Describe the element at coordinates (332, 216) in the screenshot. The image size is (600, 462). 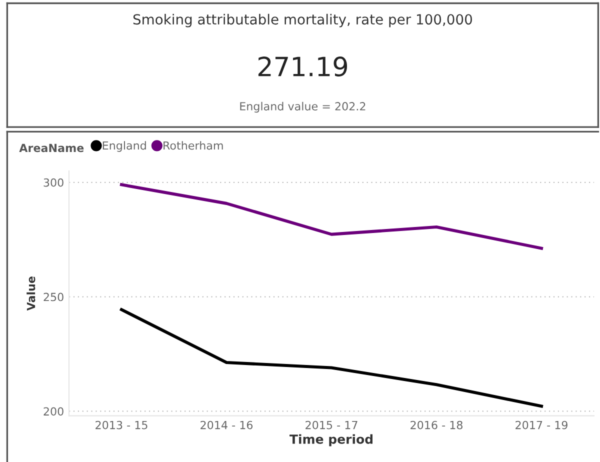
I see `line-series` at that location.